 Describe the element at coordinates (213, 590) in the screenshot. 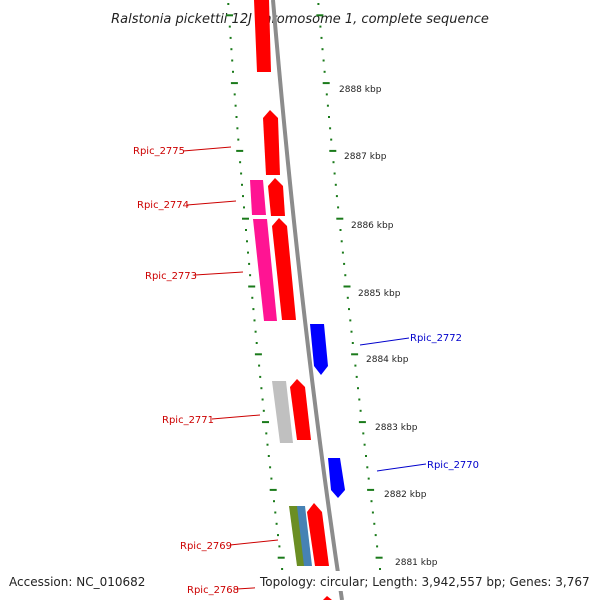

I see `gene-label-rpic-2768: Rpic_2768` at that location.